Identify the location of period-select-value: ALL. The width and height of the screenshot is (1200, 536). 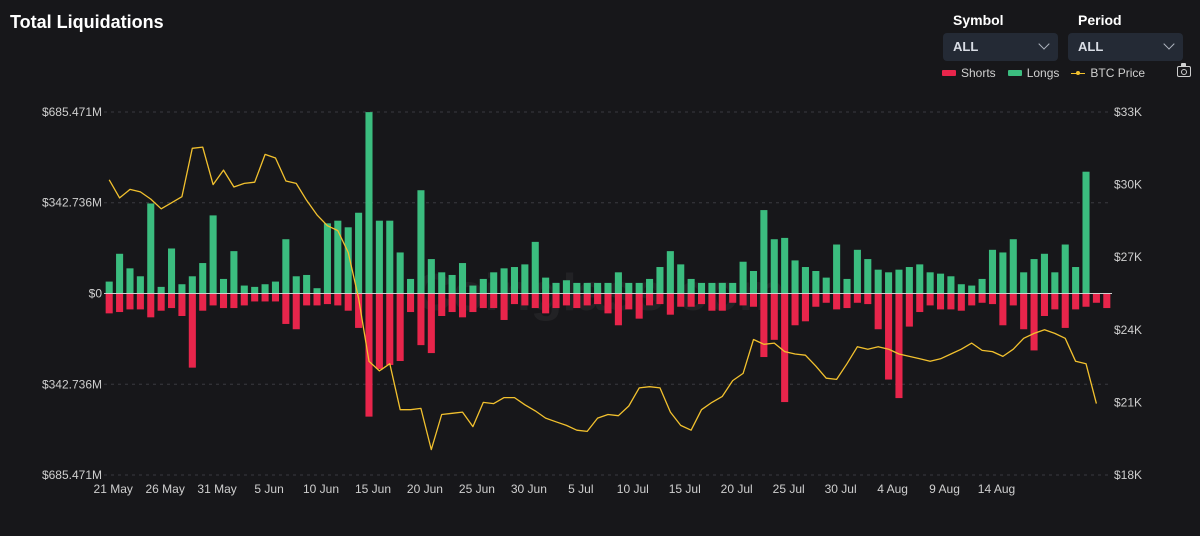
(1091, 46).